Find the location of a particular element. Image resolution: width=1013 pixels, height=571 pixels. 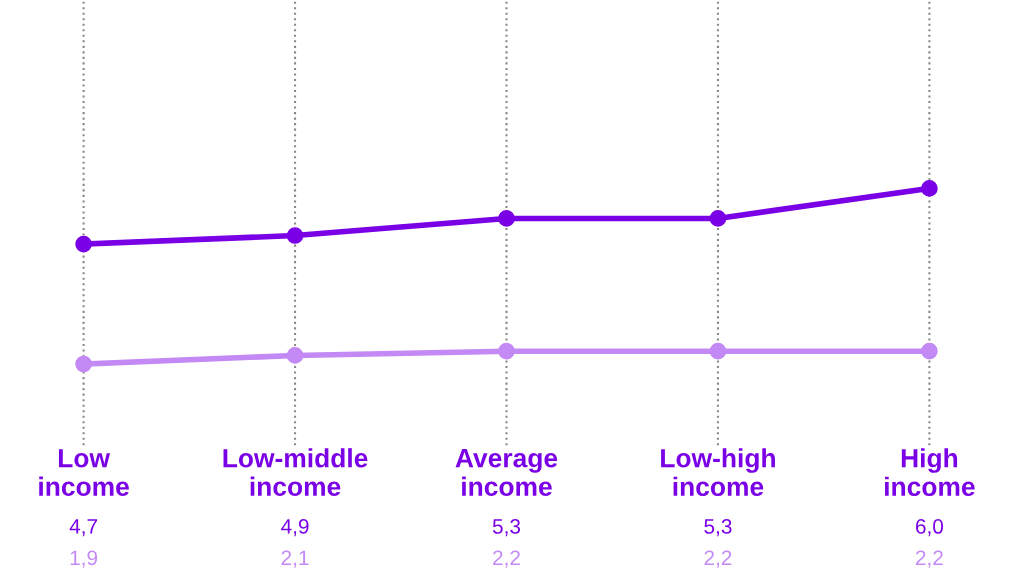

x-tick-label: Low-middle income is located at coordinates (295, 472).